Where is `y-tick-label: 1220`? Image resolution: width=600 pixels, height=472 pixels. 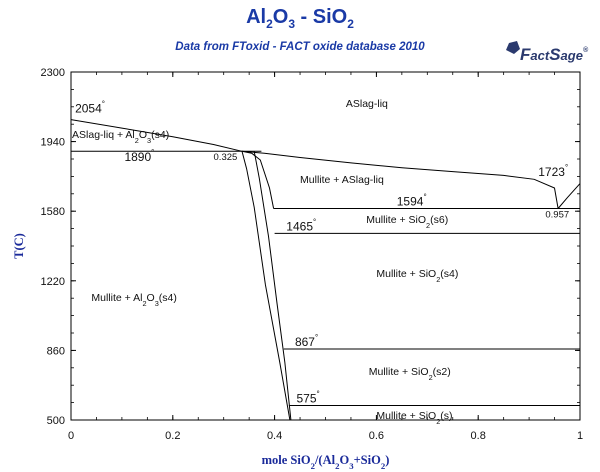
y-tick-label: 1220 is located at coordinates (53, 282).